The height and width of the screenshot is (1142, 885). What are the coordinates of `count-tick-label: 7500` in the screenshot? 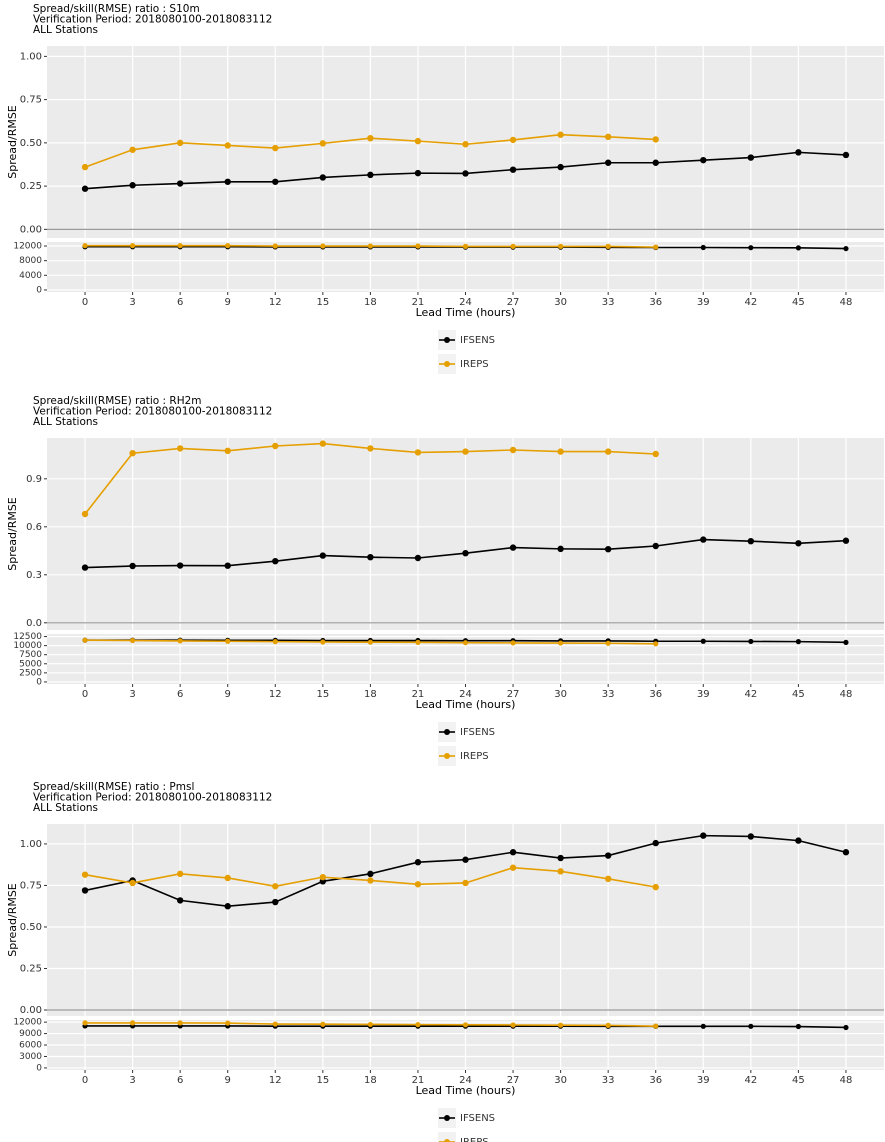 It's located at (30, 655).